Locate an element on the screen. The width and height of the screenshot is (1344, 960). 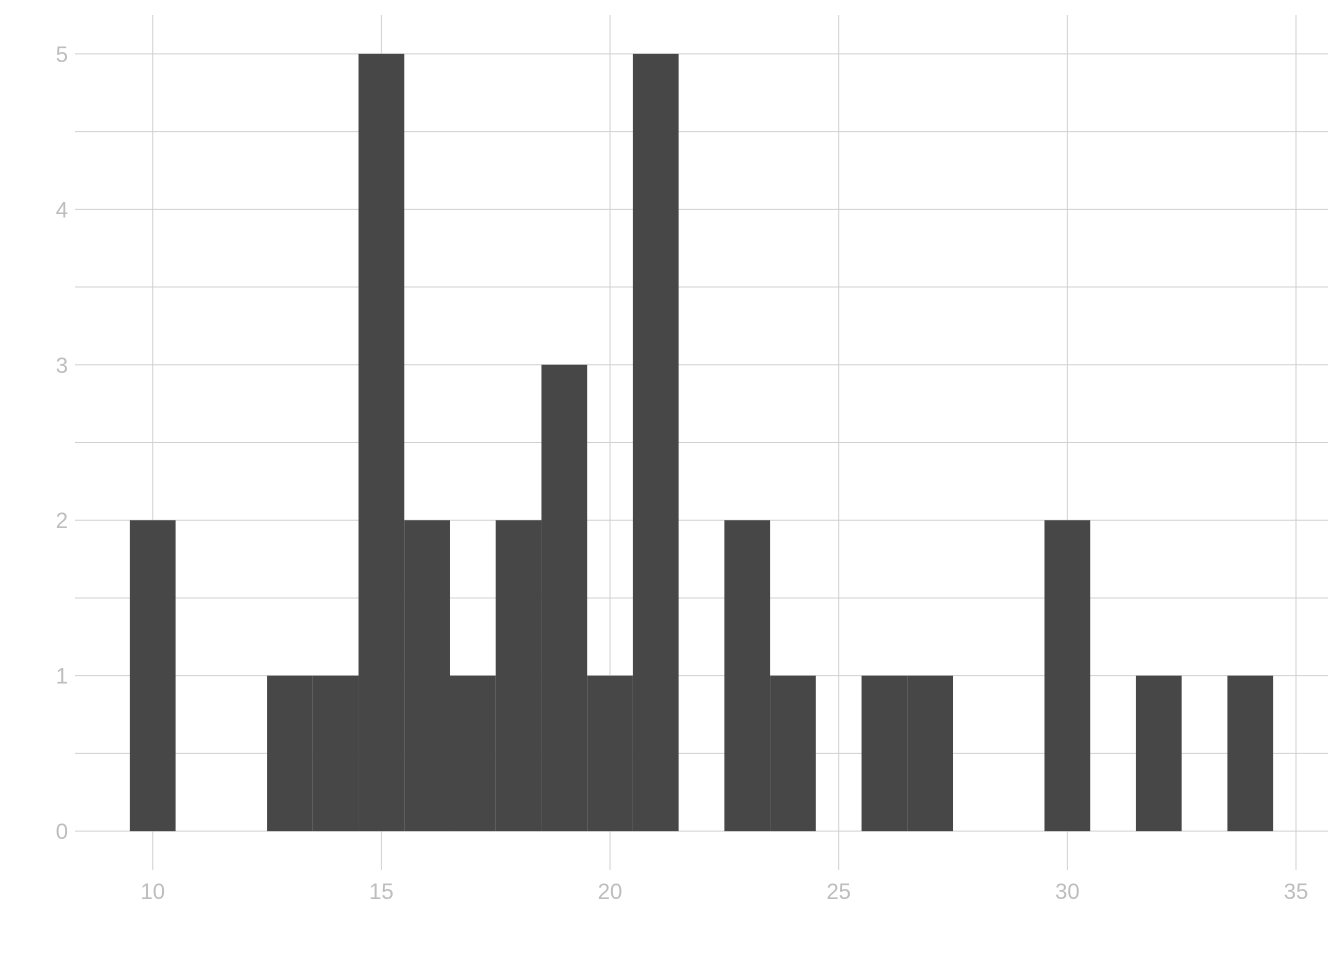
y-tick-label: 3 is located at coordinates (62, 365).